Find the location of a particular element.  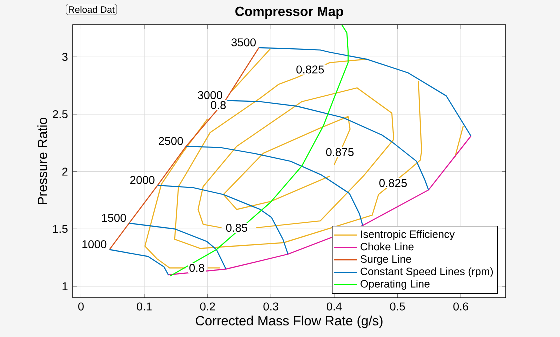

x-tick-label: 0.1 is located at coordinates (144, 306).